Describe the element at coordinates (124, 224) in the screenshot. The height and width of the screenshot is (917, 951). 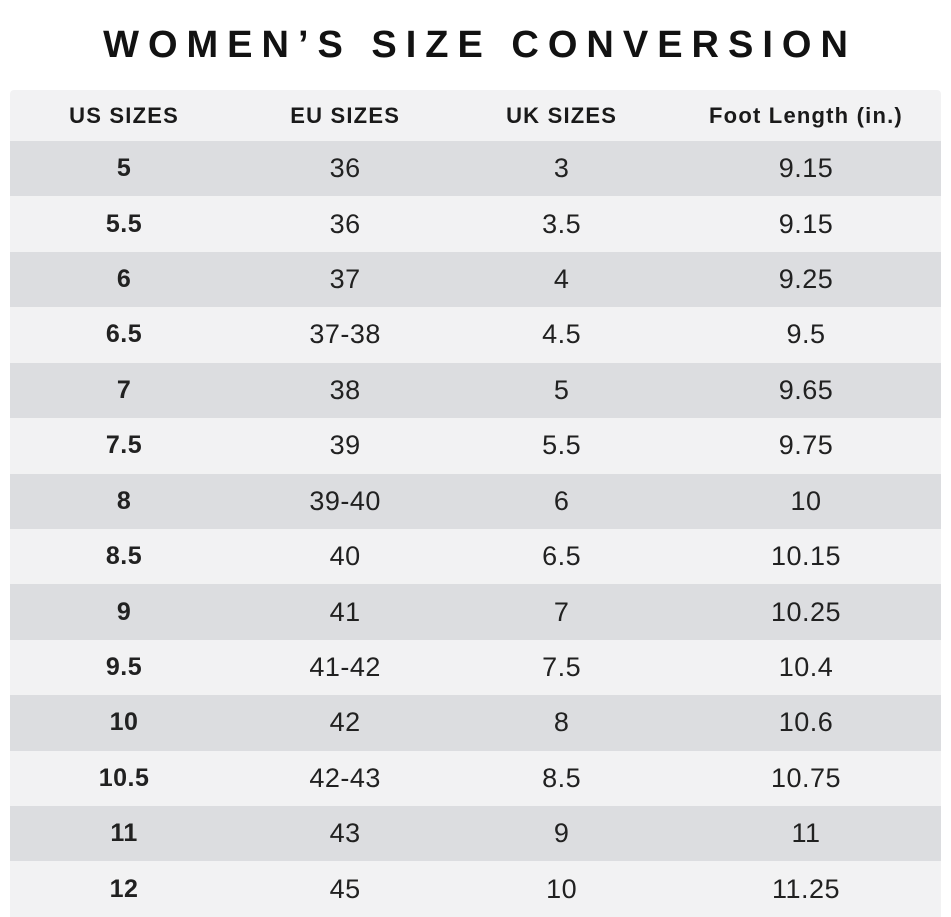
I see `us-size-cell: 5.5` at that location.